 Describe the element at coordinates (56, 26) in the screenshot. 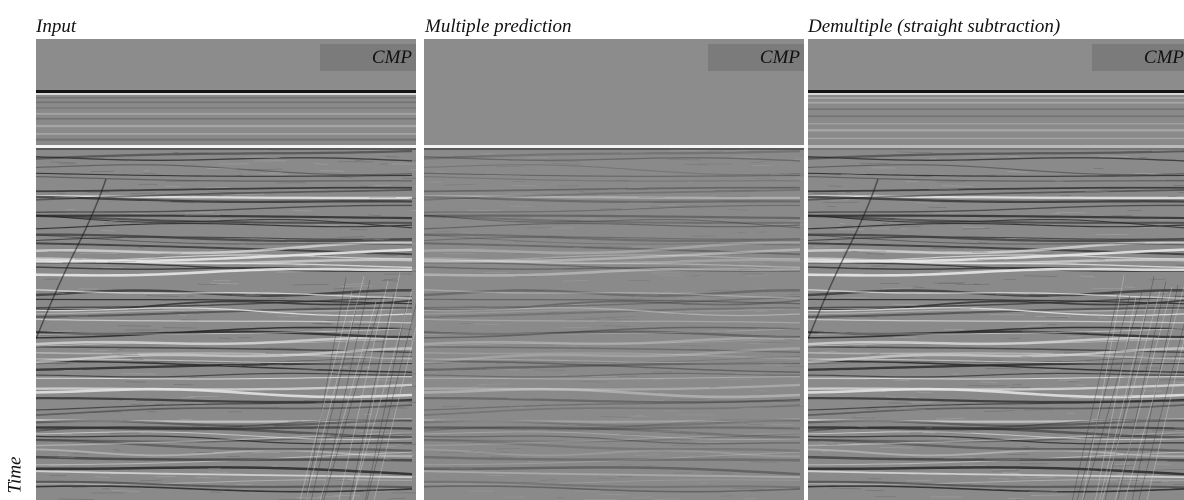

I see `panel-title-input: Input` at that location.